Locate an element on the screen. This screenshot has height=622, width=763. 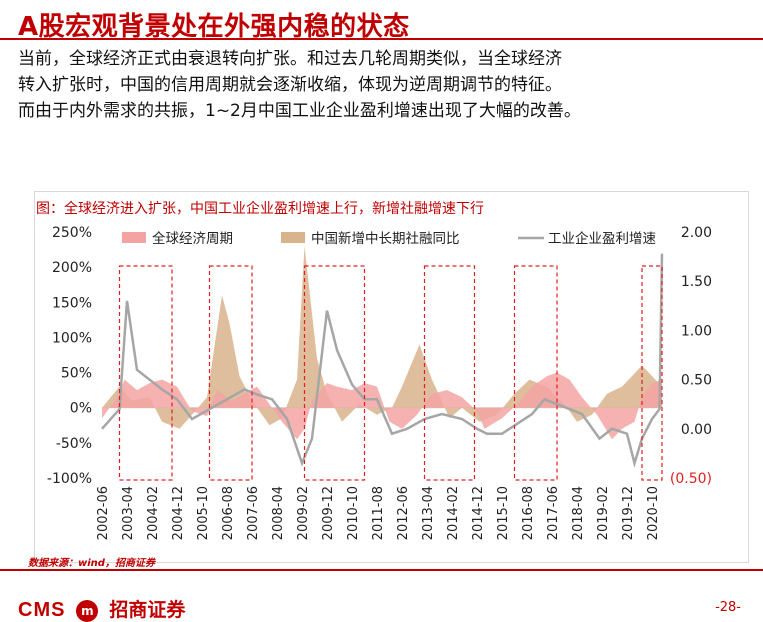
right-axis-tick: 1.00 is located at coordinates (696, 331).